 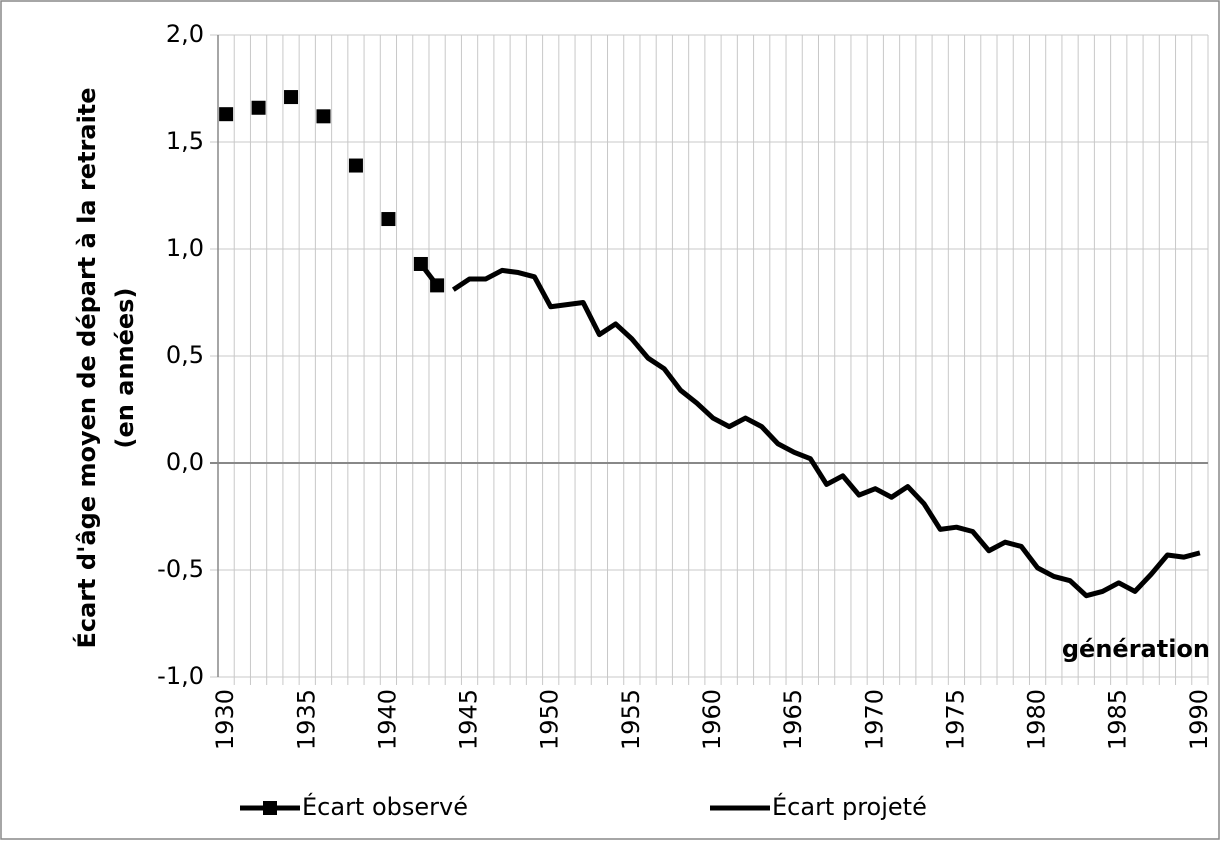 I want to click on y-tick-label: 0,5, so click(x=185, y=355).